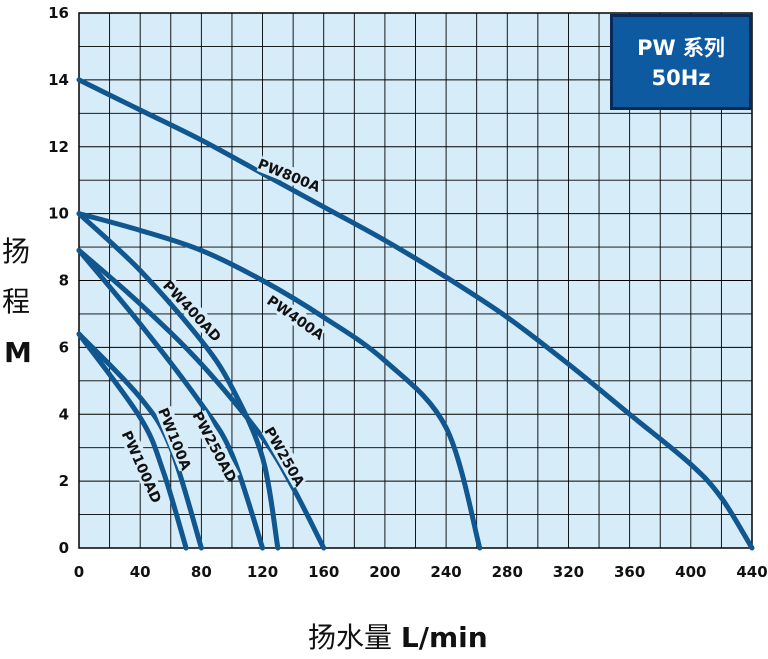 The image size is (768, 659). Describe the element at coordinates (445, 572) in the screenshot. I see `x-tick-label: 240` at that location.